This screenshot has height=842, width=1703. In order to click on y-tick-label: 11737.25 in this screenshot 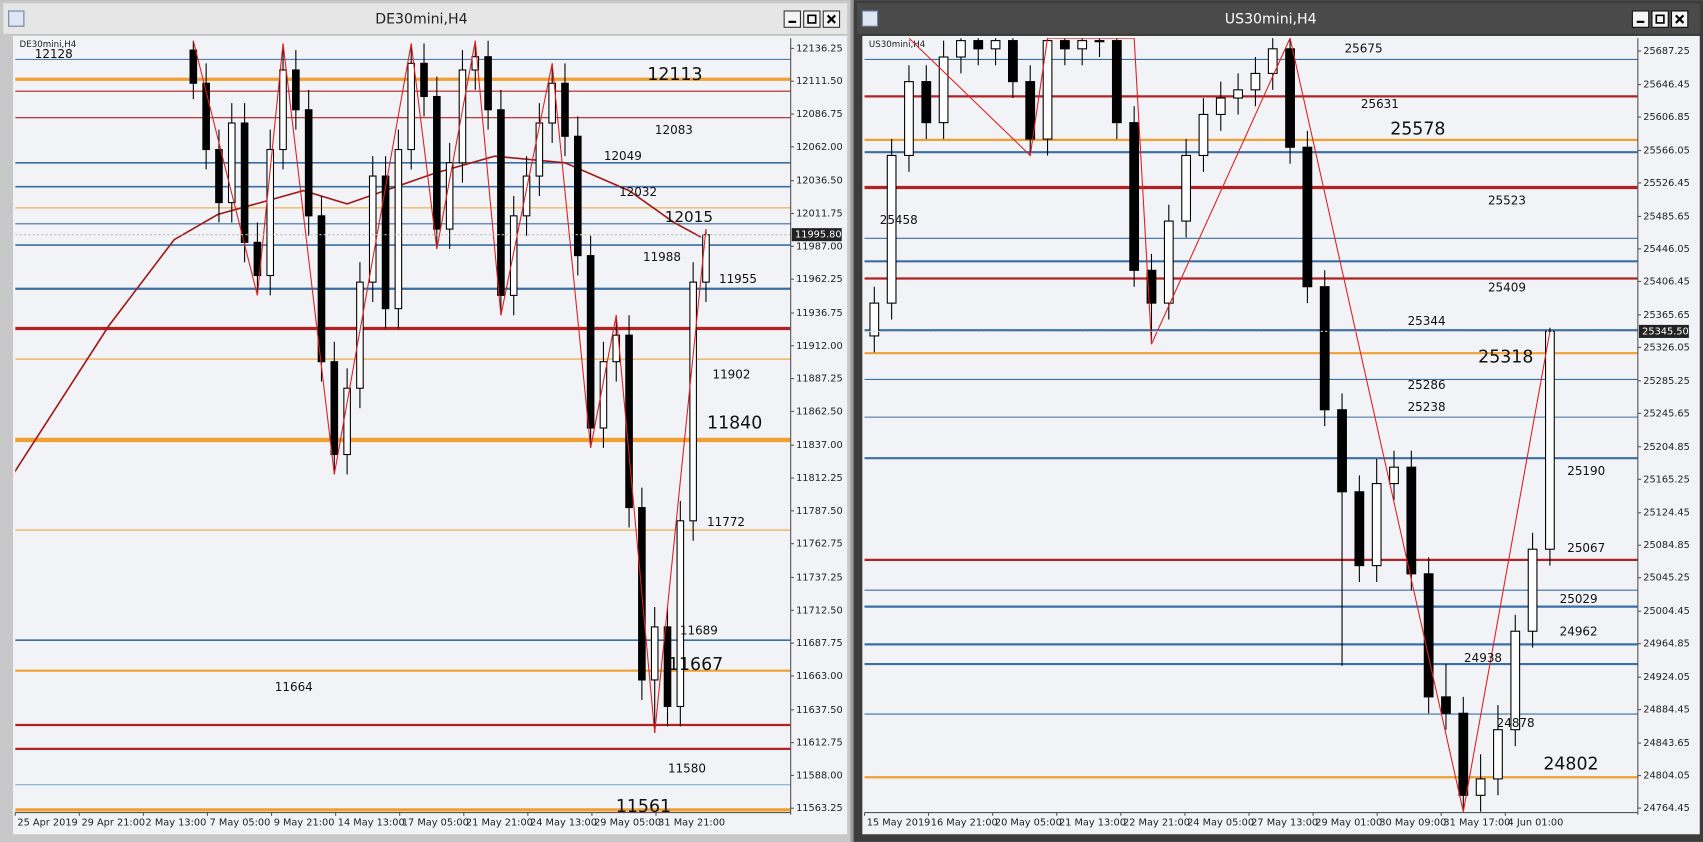, I will do `click(819, 578)`.